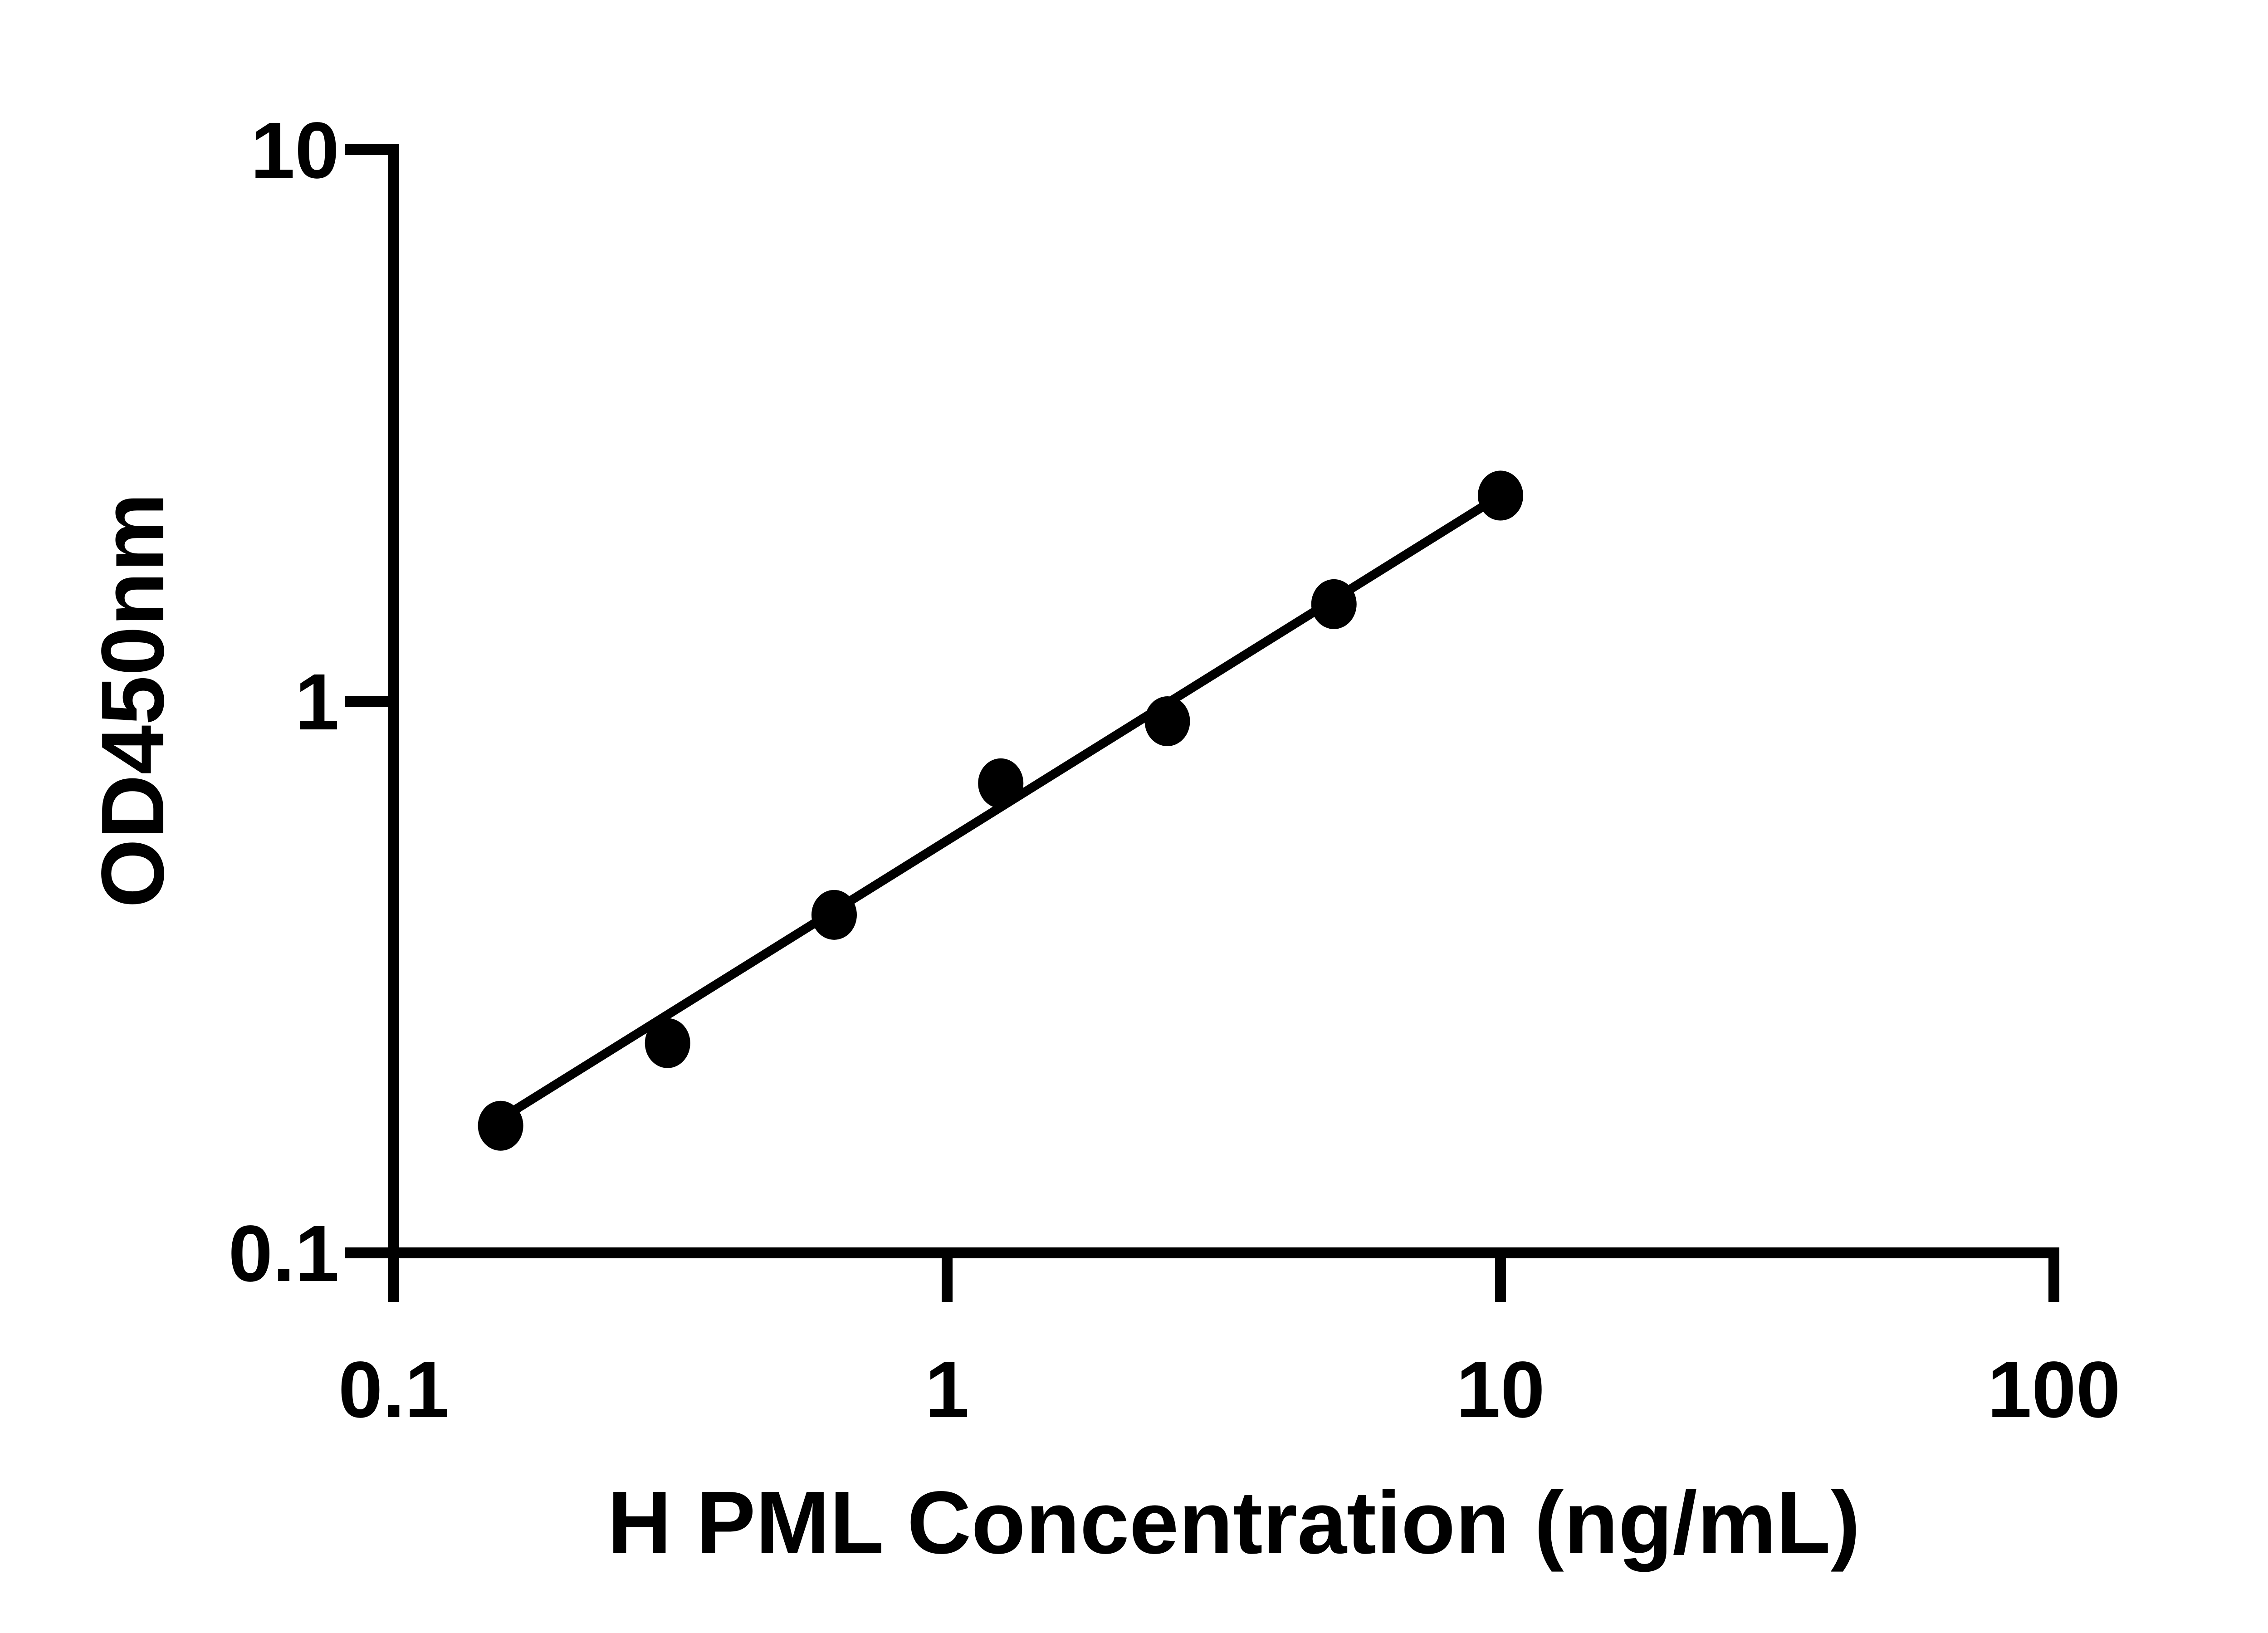 This screenshot has width=2268, height=1633. I want to click on x-tick-label: 100, so click(2054, 1389).